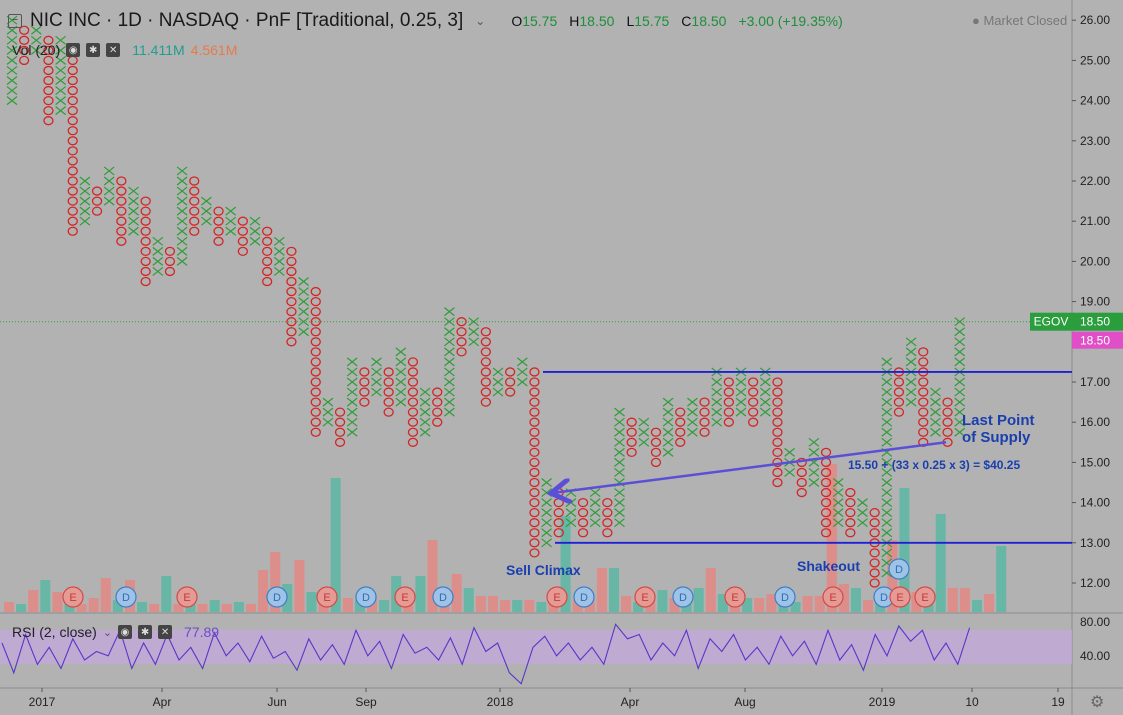 Image resolution: width=1123 pixels, height=715 pixels. Describe the element at coordinates (709, 21) in the screenshot. I see `close-value: 18.50` at that location.